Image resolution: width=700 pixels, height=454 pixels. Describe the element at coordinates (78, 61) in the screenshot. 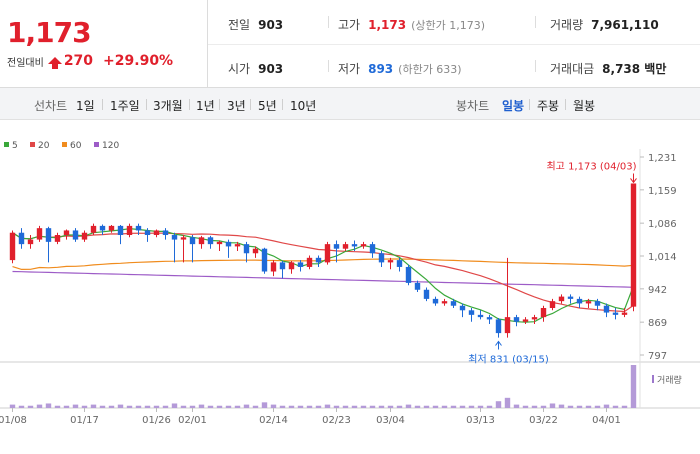

I see `change-amount: 270` at that location.